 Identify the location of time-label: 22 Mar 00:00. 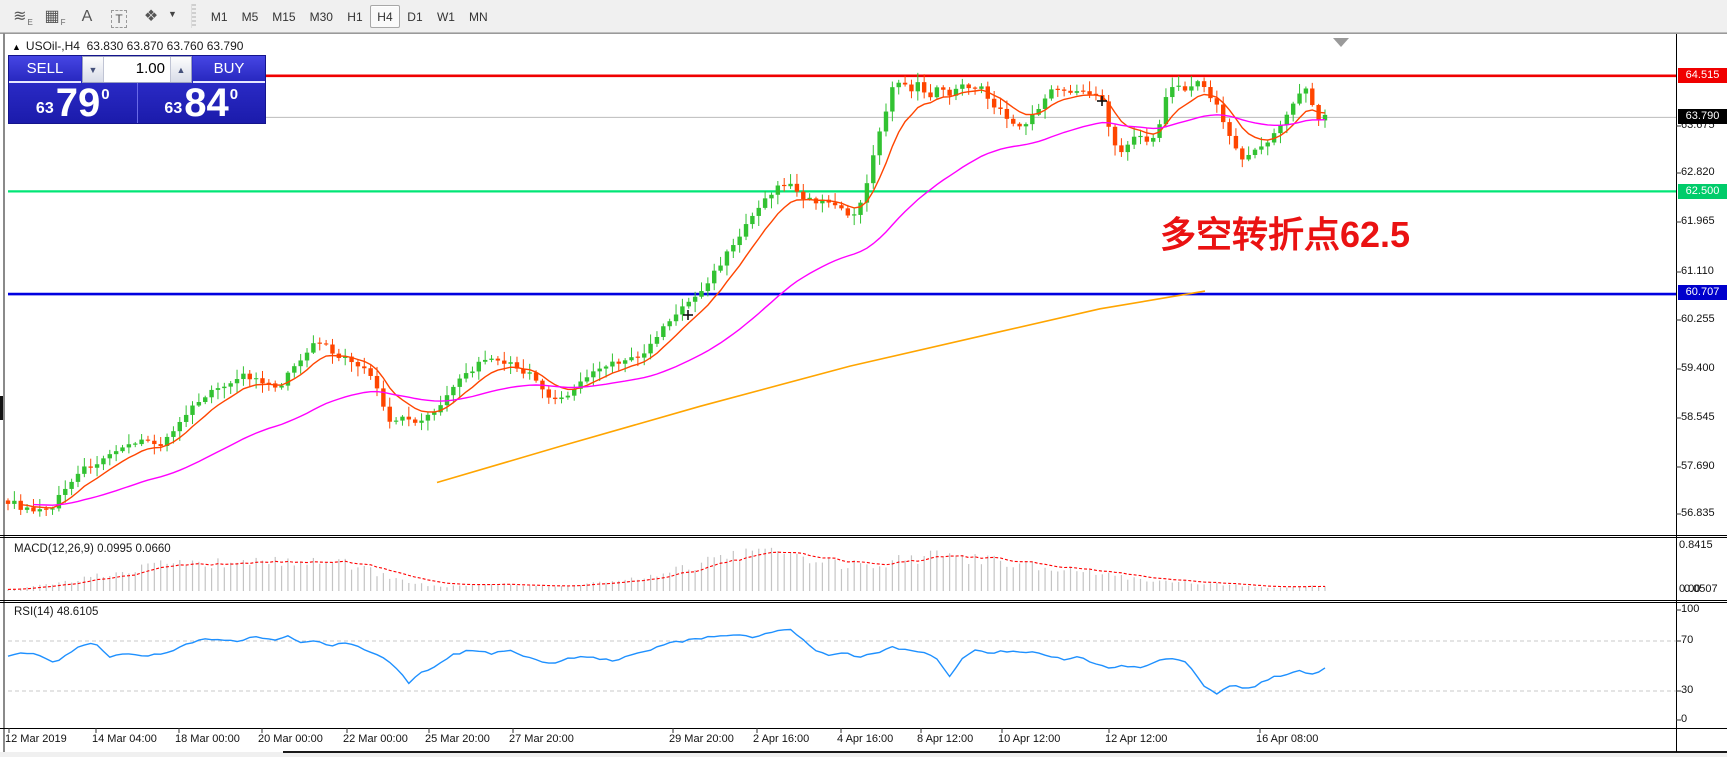
(375, 739).